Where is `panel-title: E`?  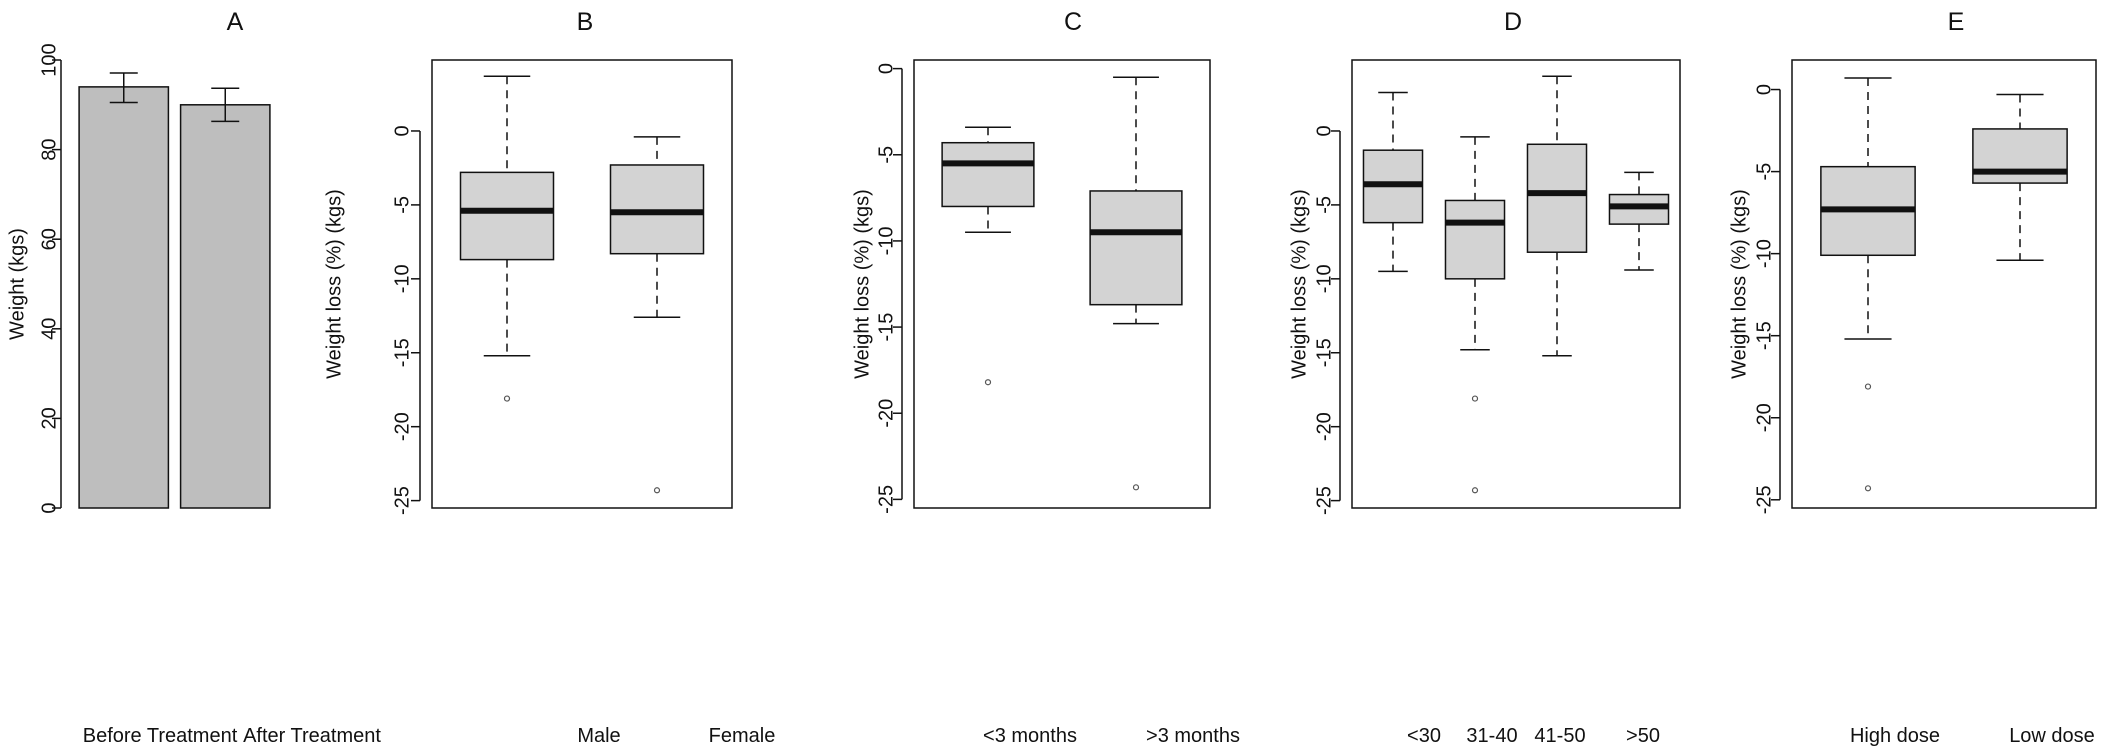
panel-title: E is located at coordinates (1956, 22).